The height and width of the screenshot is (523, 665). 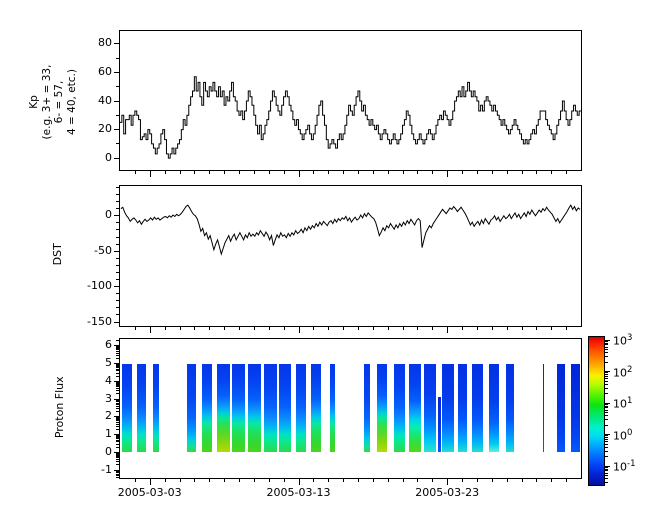 I want to click on y-tick-label: 80, so click(x=105, y=43).